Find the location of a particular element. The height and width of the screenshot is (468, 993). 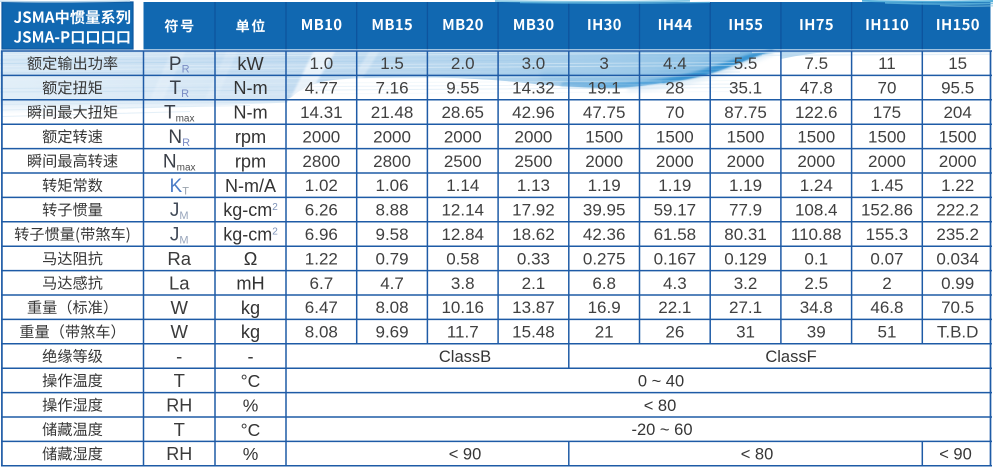

svg-text: 28 is located at coordinates (674, 88).